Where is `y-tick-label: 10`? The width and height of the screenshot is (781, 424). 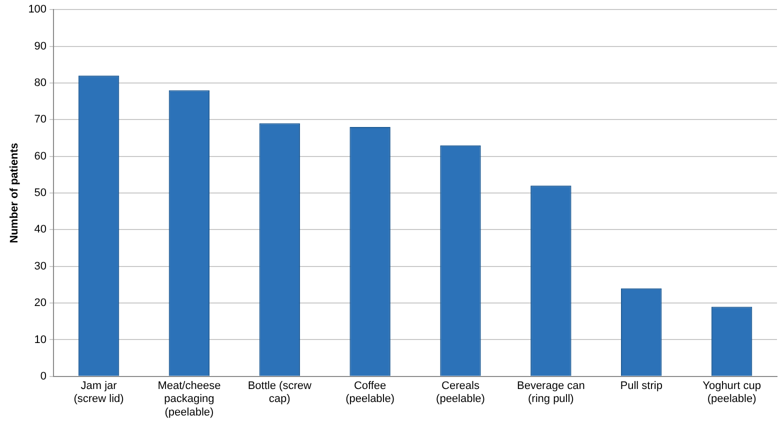 y-tick-label: 10 is located at coordinates (40, 340).